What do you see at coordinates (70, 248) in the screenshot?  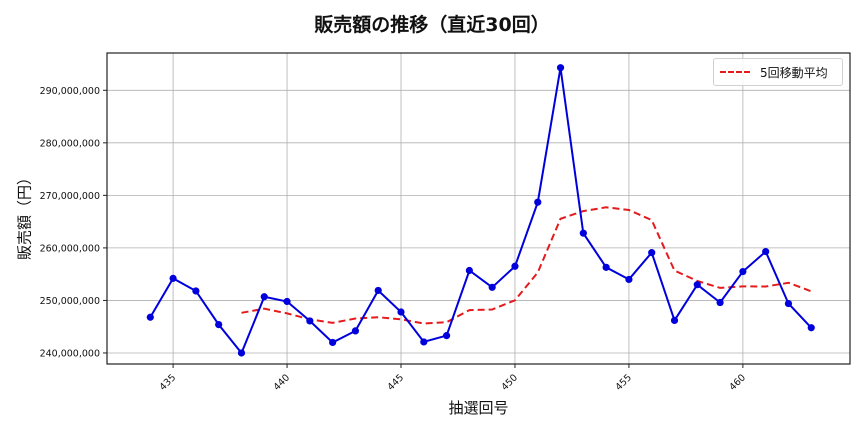 I see `y-tick-label: 260,000,000` at bounding box center [70, 248].